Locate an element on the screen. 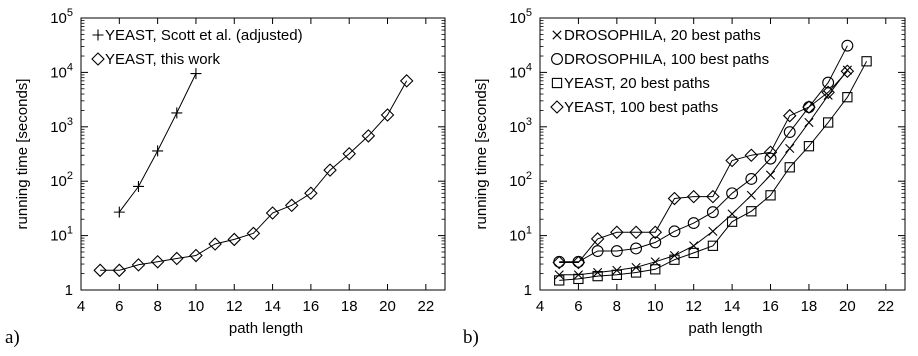  x-tick-label-b: 8 is located at coordinates (617, 306).